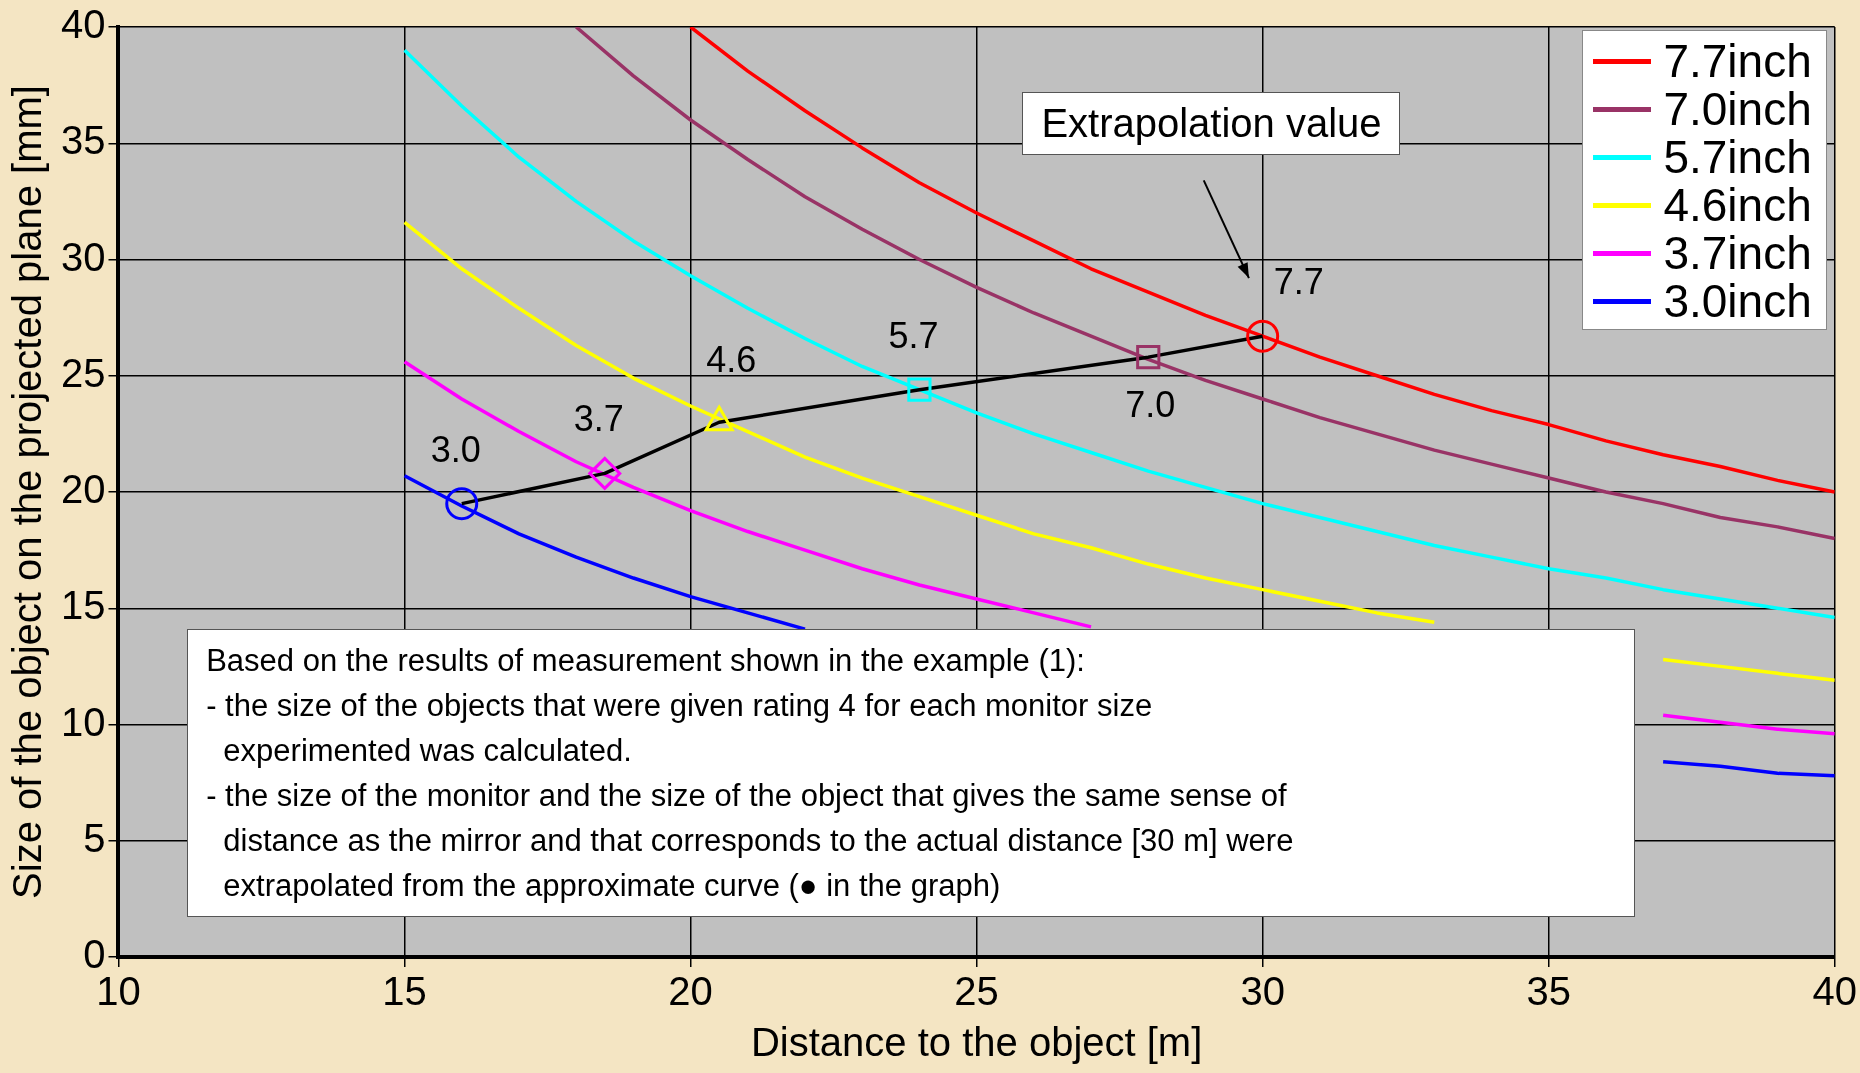 The image size is (1860, 1073). Describe the element at coordinates (27, 492) in the screenshot. I see `y-axis-title: Size of the object on the projected plane [mm]` at that location.